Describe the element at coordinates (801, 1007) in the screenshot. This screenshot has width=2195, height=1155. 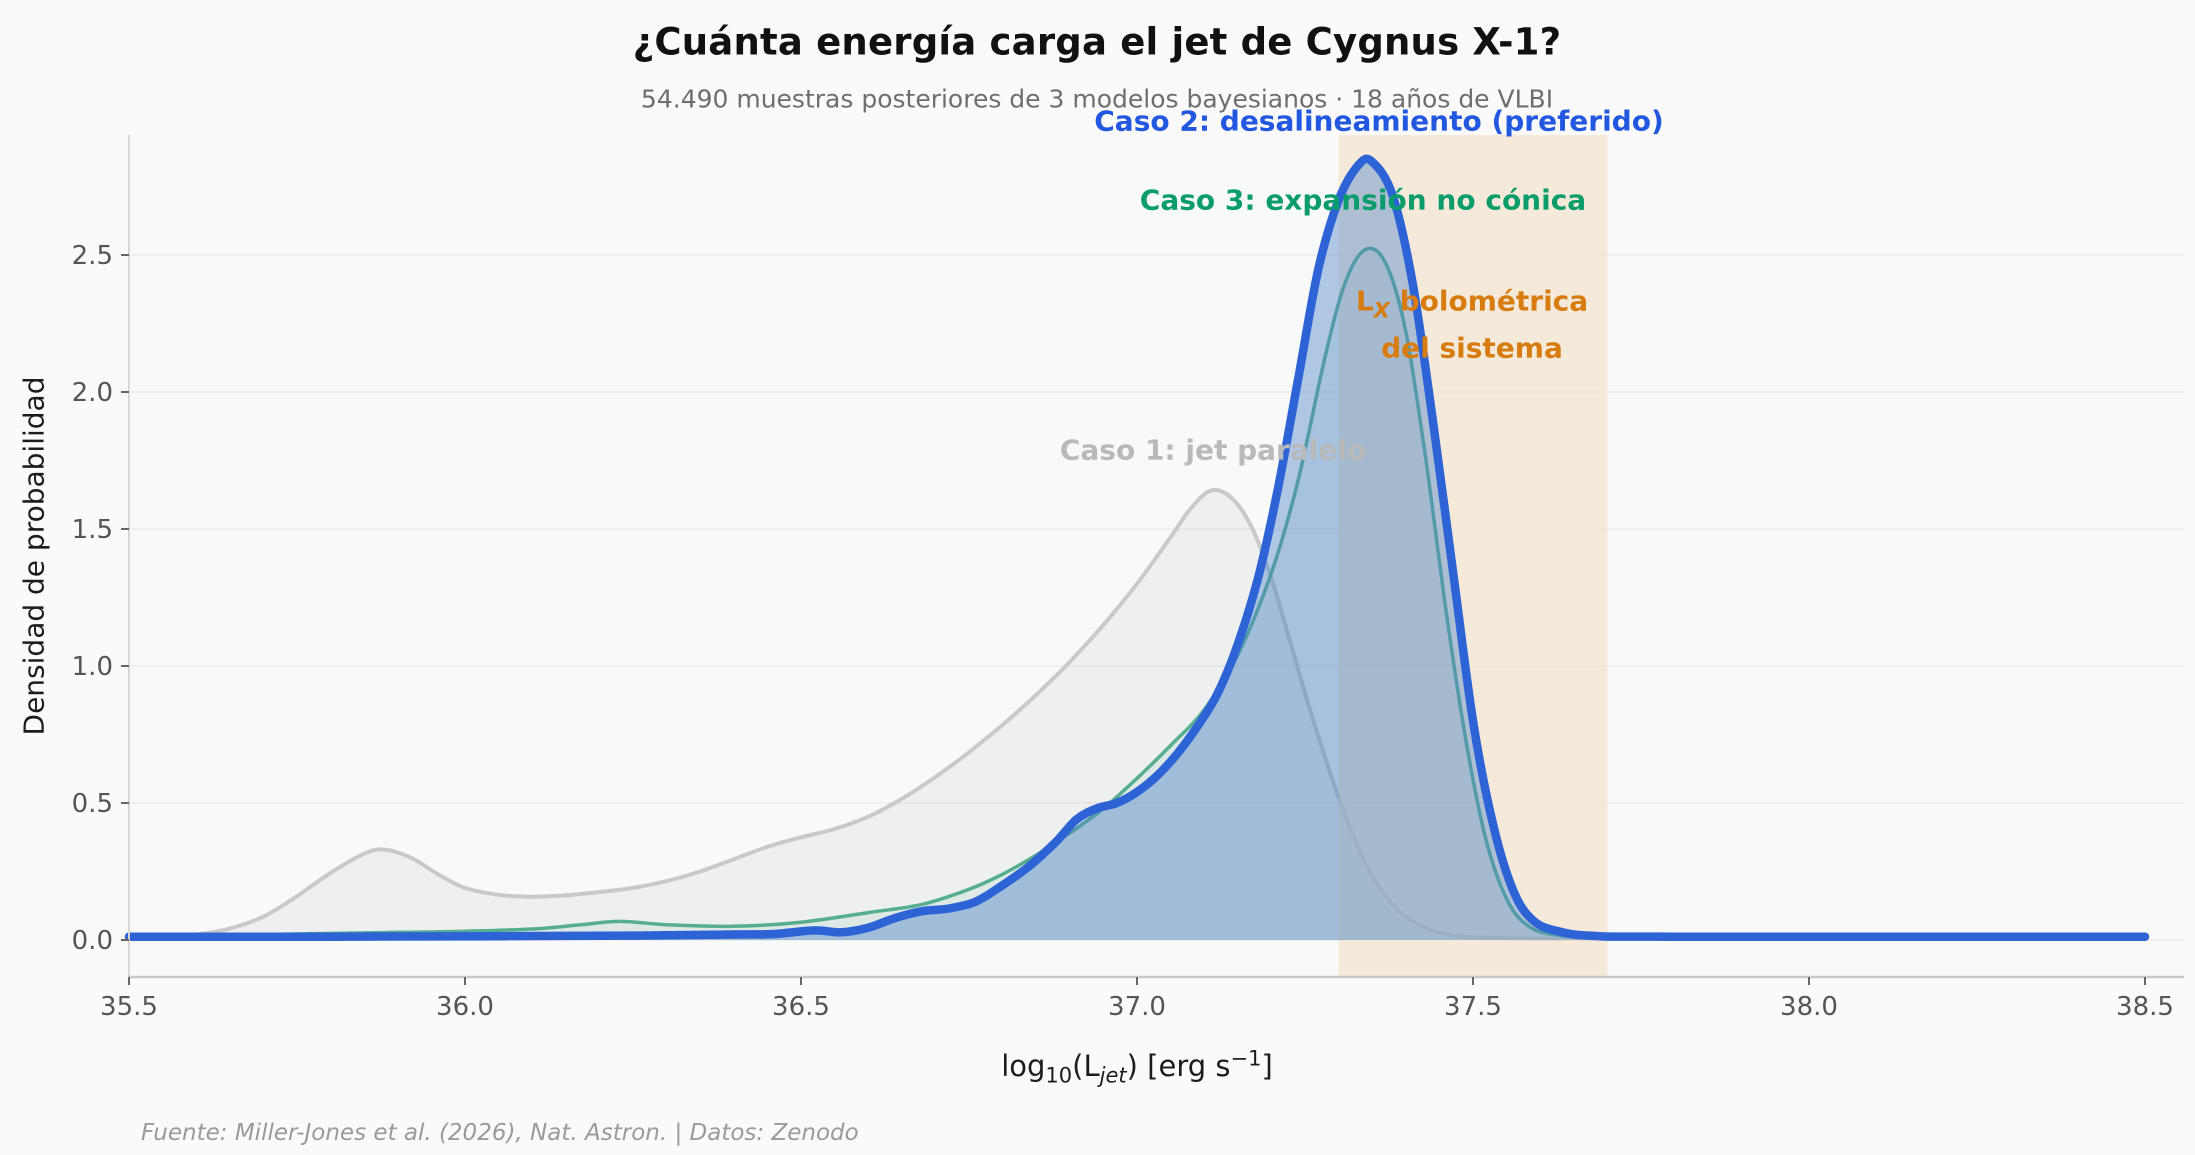
I see `x-tick-label-36.5: 36.5` at that location.